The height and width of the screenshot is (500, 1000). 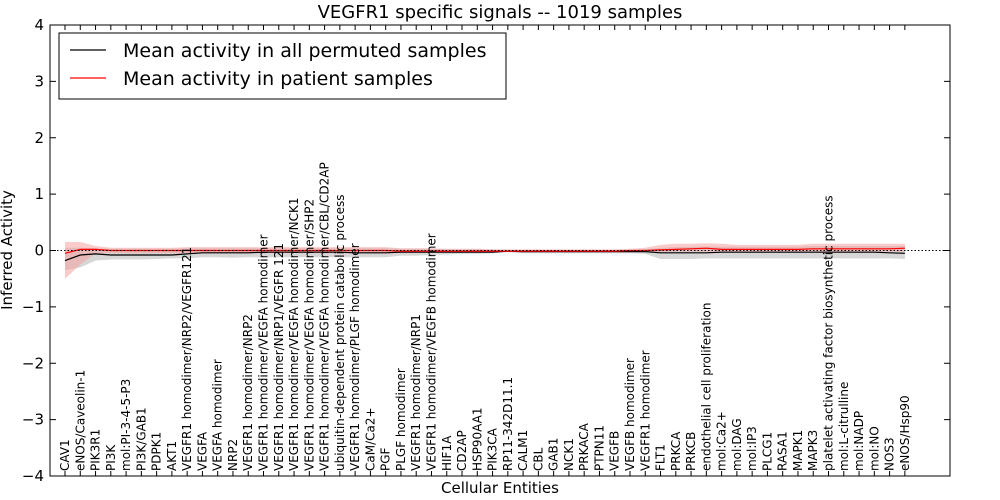 I want to click on x-tick-label: PRKCA, so click(x=676, y=451).